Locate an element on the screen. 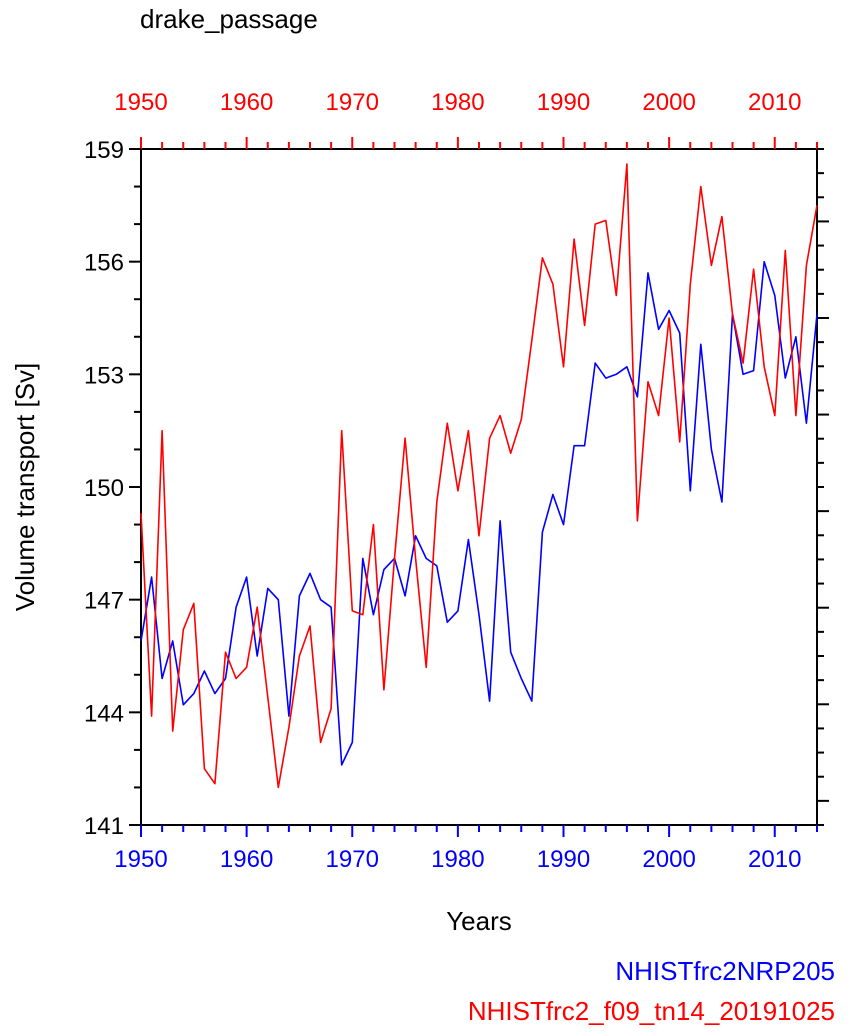  y-tick-label: 159 is located at coordinates (104, 150).